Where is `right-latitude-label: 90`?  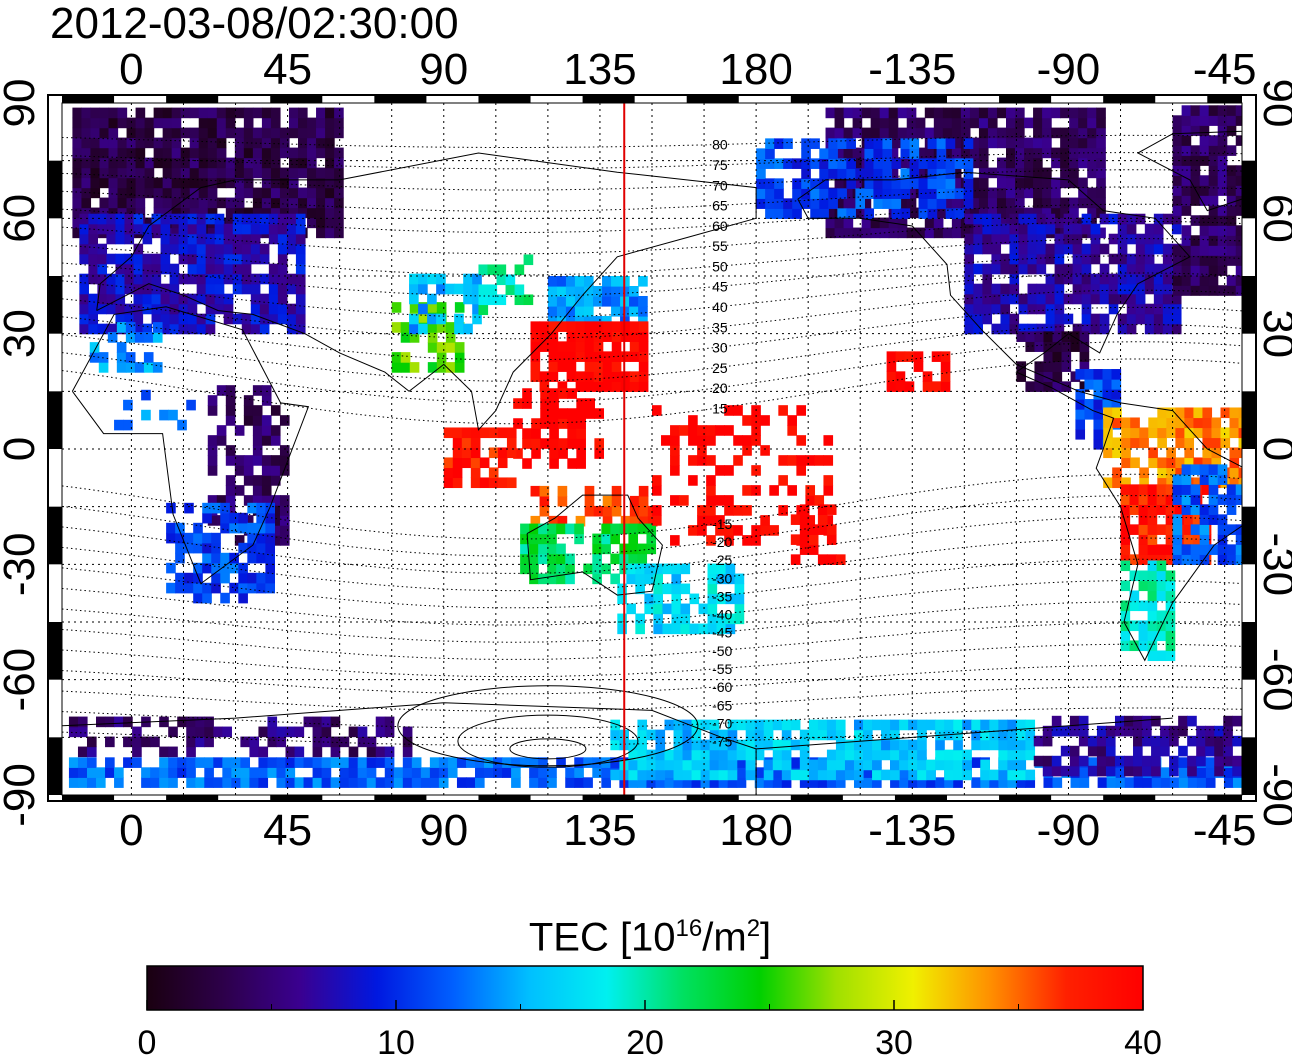
right-latitude-label: 90 is located at coordinates (1273, 103).